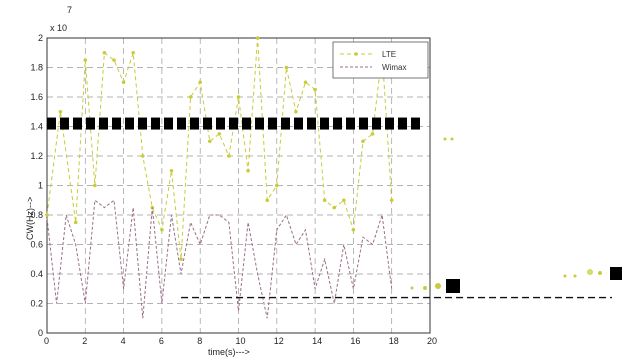 The height and width of the screenshot is (362, 623). Describe the element at coordinates (199, 341) in the screenshot. I see `x-tick-label: 8` at that location.